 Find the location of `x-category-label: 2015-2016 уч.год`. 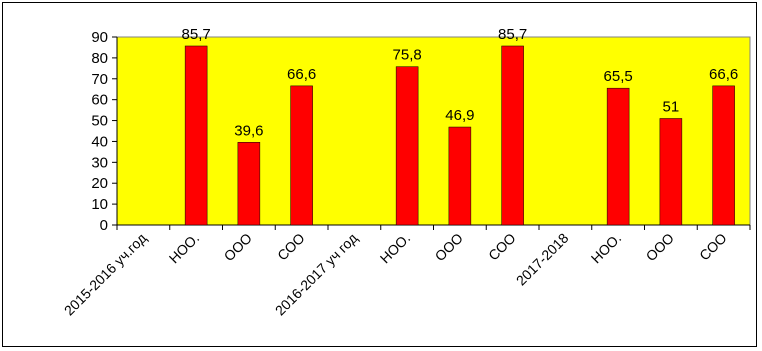

x-category-label: 2015-2016 уч.год is located at coordinates (105, 274).